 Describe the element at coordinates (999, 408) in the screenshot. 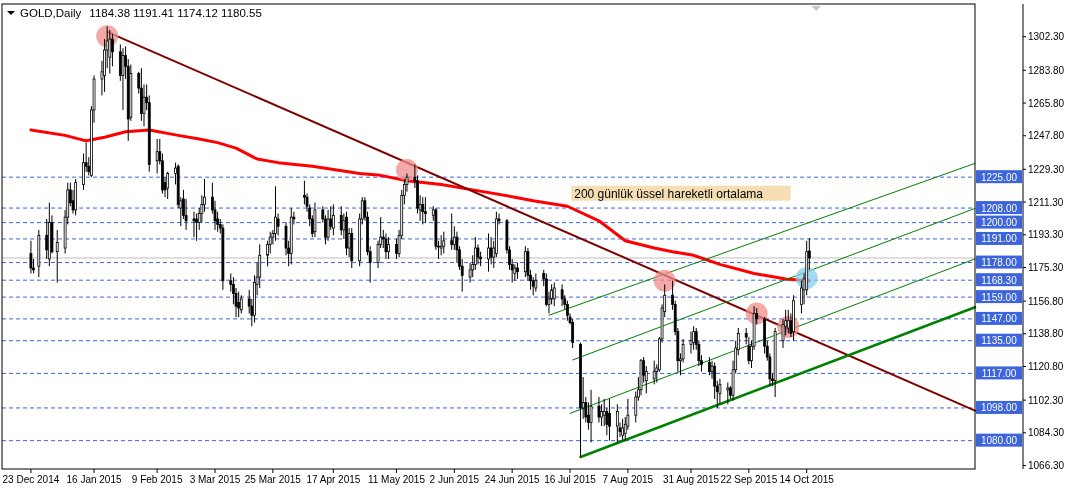

I see `ref-line-label: 1098.00` at that location.